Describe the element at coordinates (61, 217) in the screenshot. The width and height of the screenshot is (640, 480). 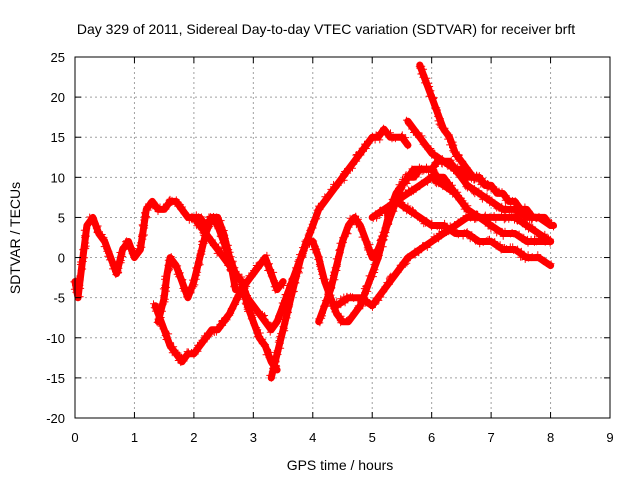
I see `y-tick-label: 5` at that location.